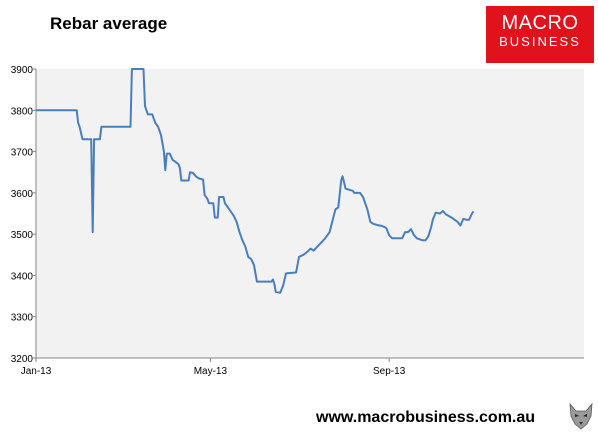 The width and height of the screenshot is (598, 437). Describe the element at coordinates (581, 416) in the screenshot. I see `wolf-mascot-icon` at that location.